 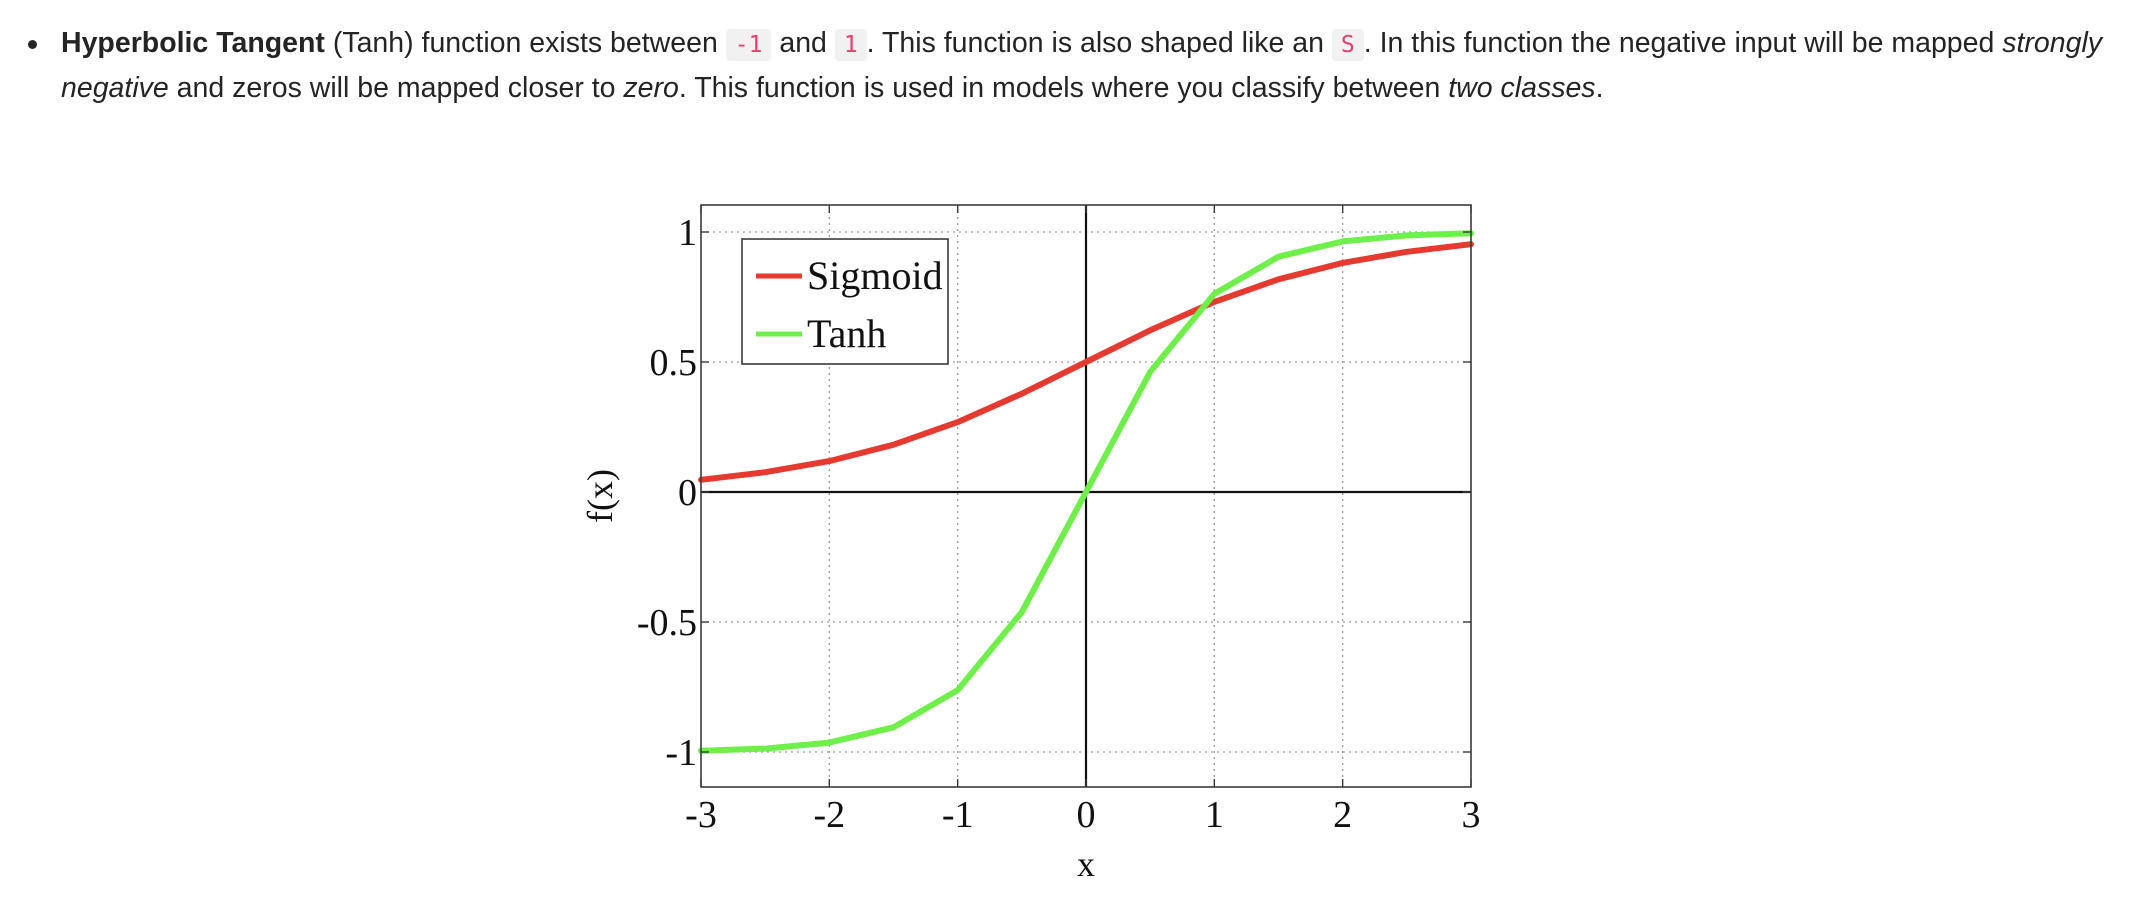 I want to click on code-one: 1, so click(x=850, y=45).